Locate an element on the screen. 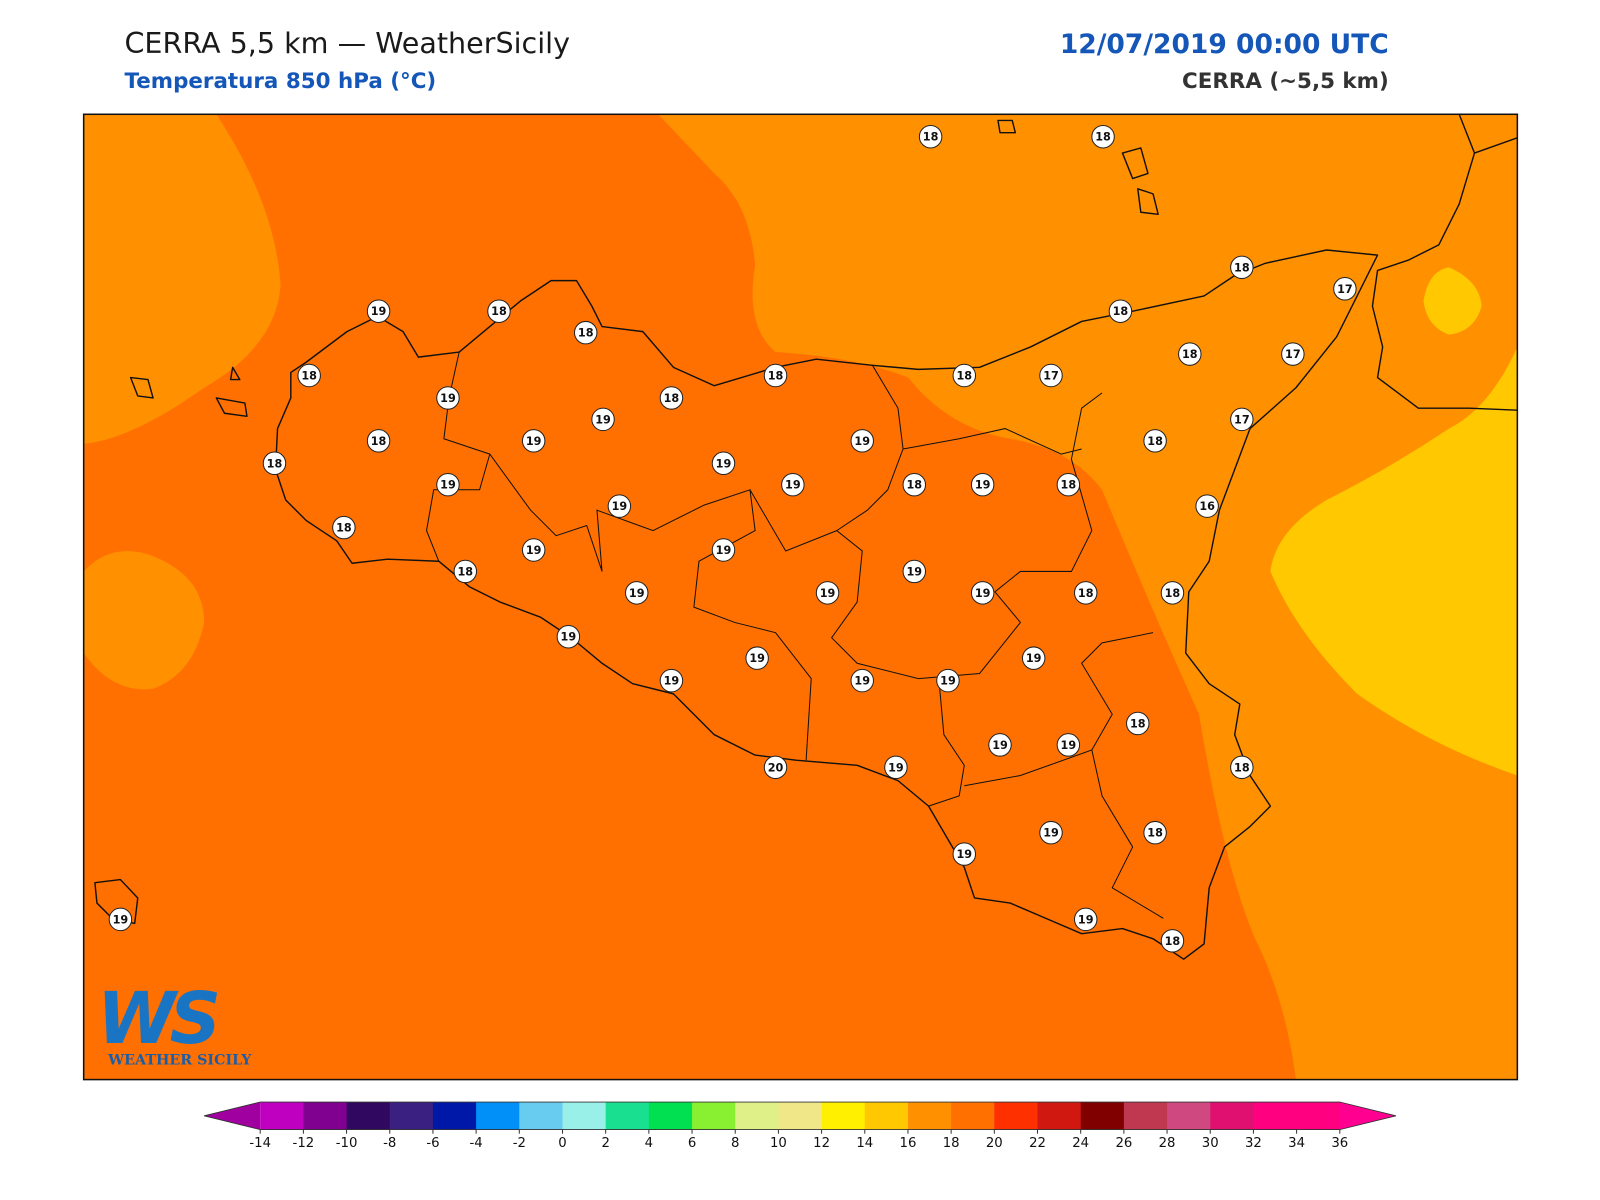 The image size is (1600, 1200). station-value: 16 is located at coordinates (1207, 506).